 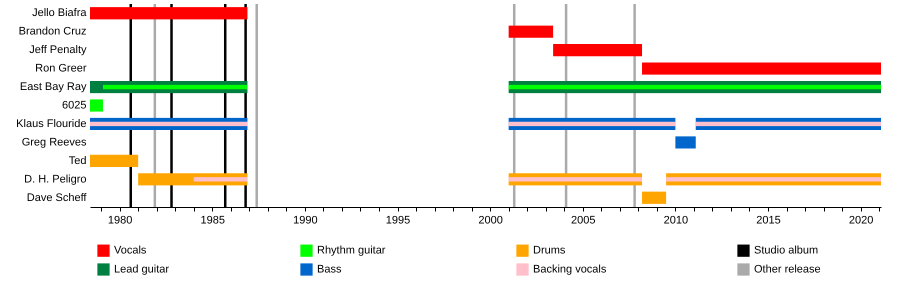 I want to click on y-tick-label: Greg Reeves, so click(x=54, y=142).